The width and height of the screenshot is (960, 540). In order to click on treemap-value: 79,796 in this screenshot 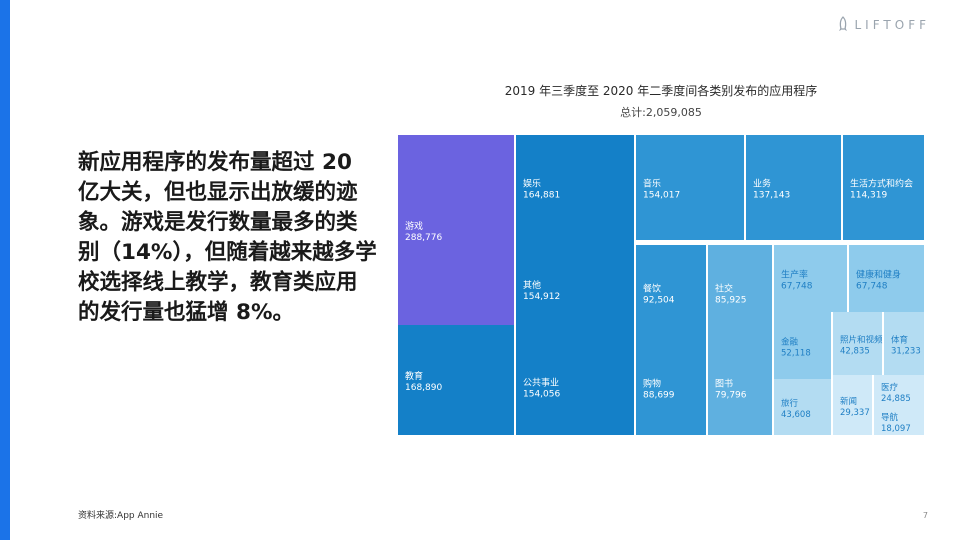, I will do `click(731, 396)`.